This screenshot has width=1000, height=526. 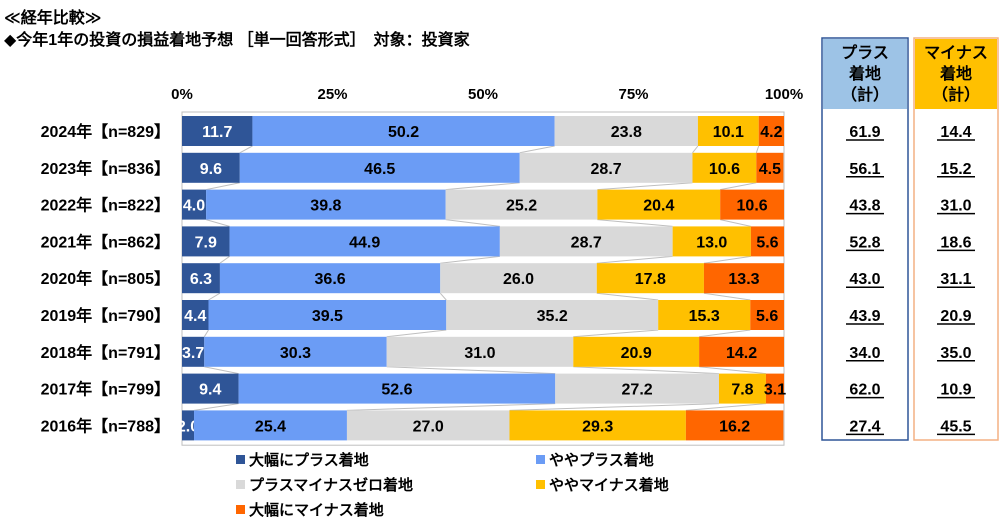 I want to click on data-label: 39.8, so click(x=325, y=206).